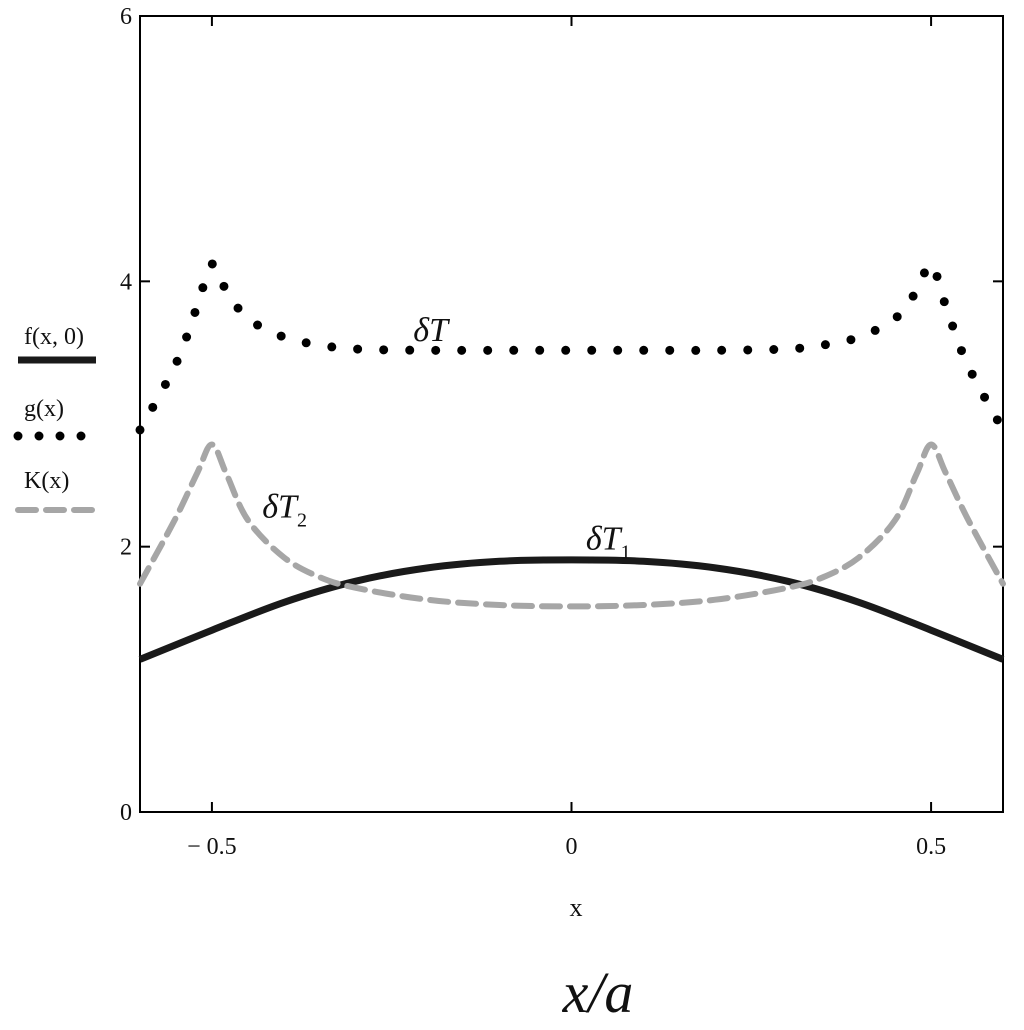  What do you see at coordinates (54, 337) in the screenshot?
I see `legend-label: f(x, 0)` at bounding box center [54, 337].